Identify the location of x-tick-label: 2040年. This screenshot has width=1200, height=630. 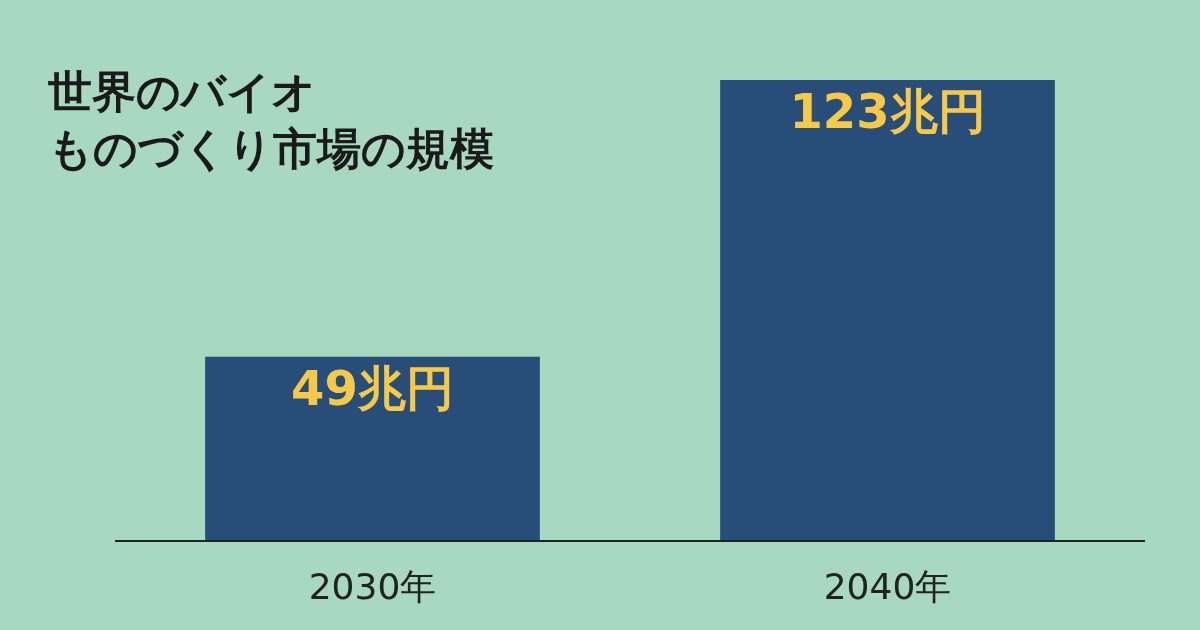
(887, 587).